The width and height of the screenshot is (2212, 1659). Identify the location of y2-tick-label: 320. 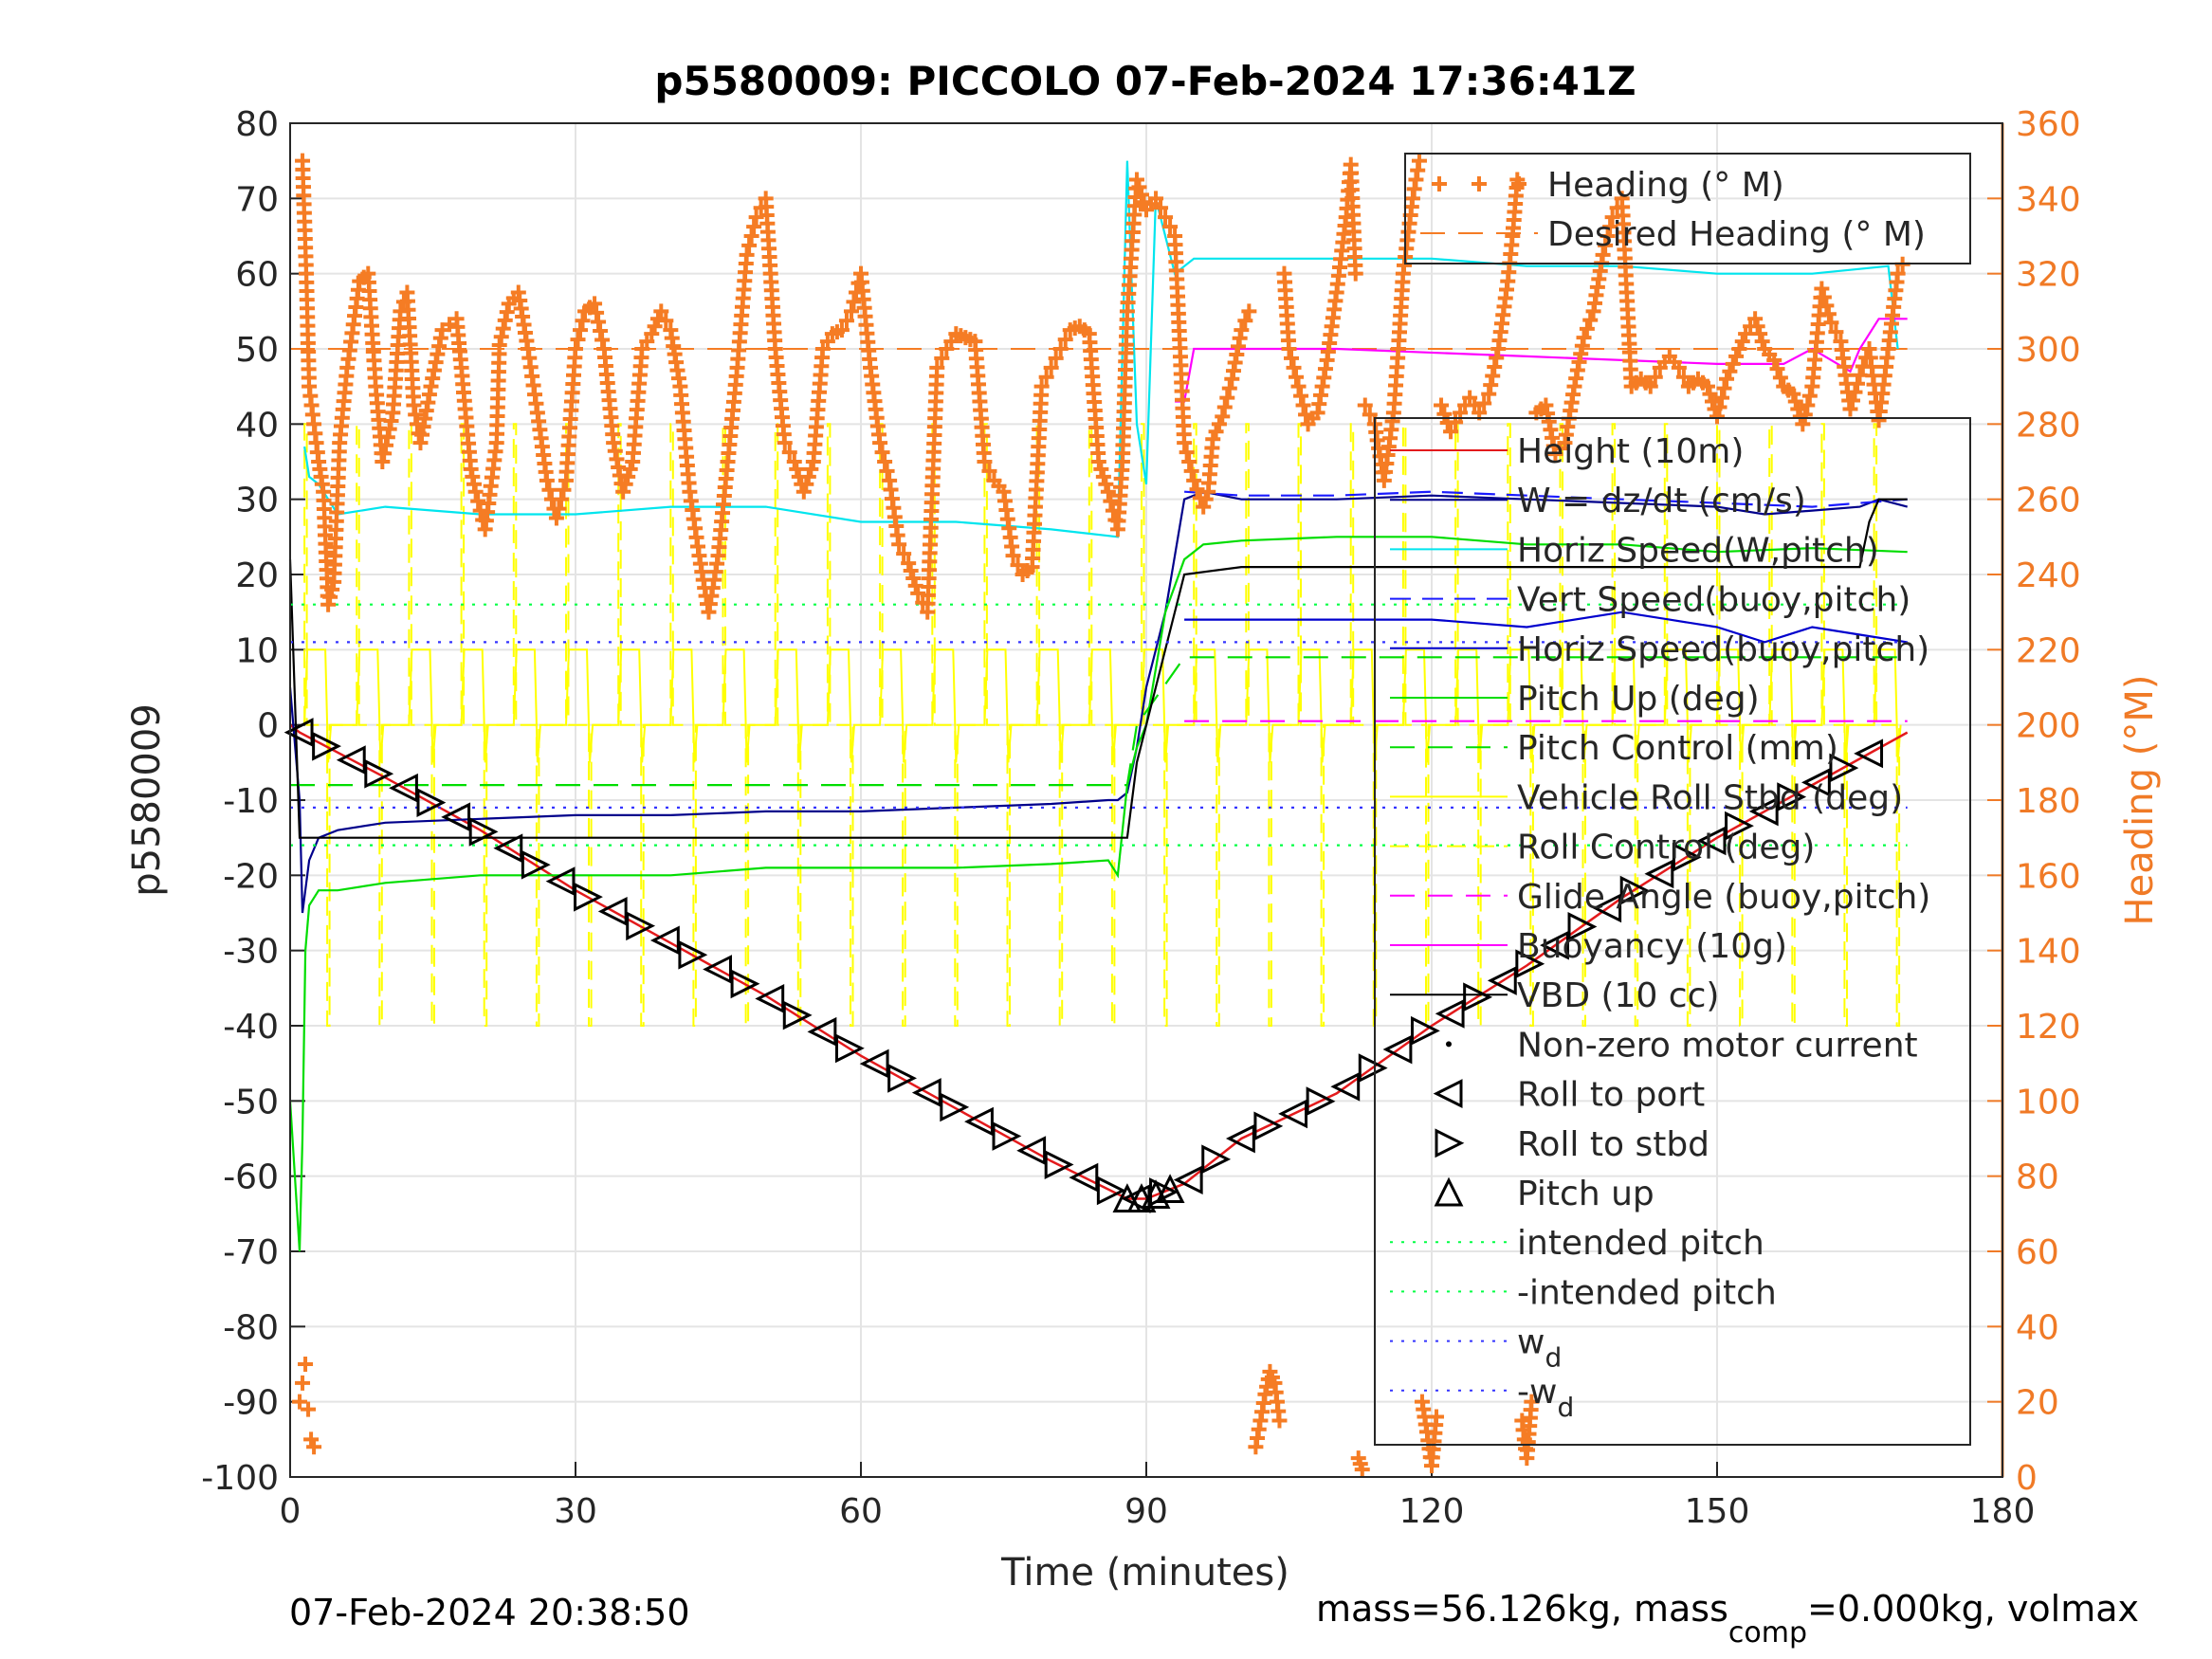
(2048, 275).